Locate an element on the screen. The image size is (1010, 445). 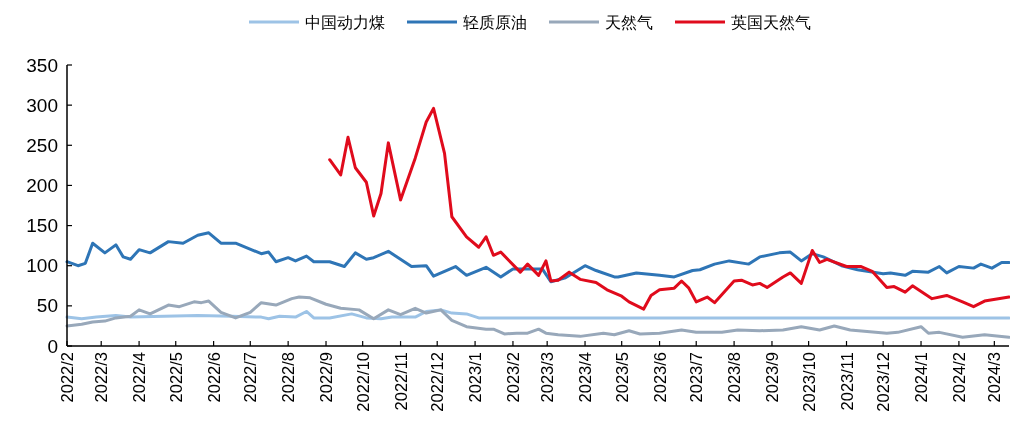
x-tick-label: 2023/3 is located at coordinates (547, 377).